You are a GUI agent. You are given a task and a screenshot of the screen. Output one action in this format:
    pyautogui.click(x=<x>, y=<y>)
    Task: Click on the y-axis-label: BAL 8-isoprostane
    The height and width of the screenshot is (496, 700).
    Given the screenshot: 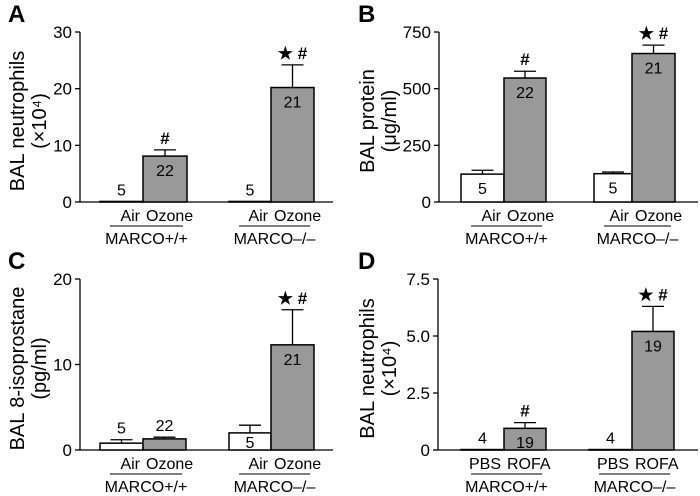 What is the action you would take?
    pyautogui.click(x=18, y=369)
    